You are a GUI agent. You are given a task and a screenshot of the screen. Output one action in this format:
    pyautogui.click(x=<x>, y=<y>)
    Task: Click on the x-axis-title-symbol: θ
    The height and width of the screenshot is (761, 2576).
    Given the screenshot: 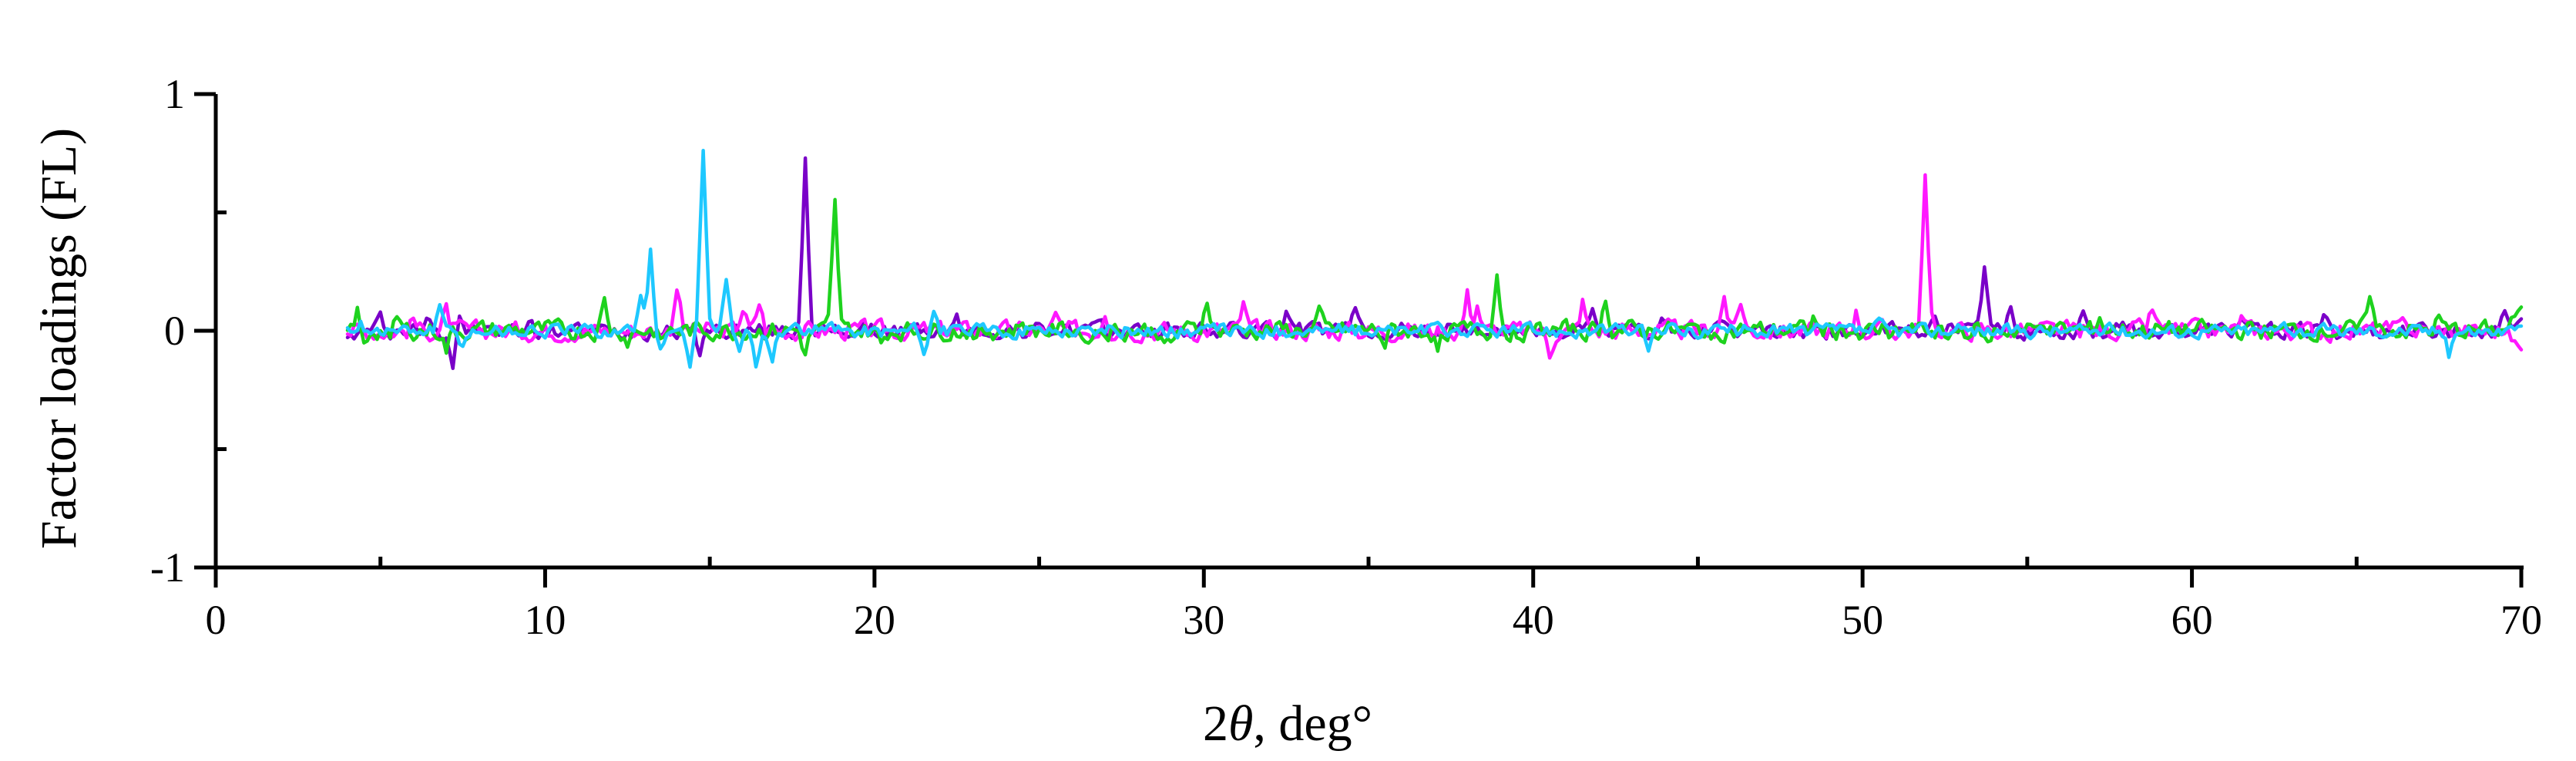 What is the action you would take?
    pyautogui.click(x=1240, y=723)
    